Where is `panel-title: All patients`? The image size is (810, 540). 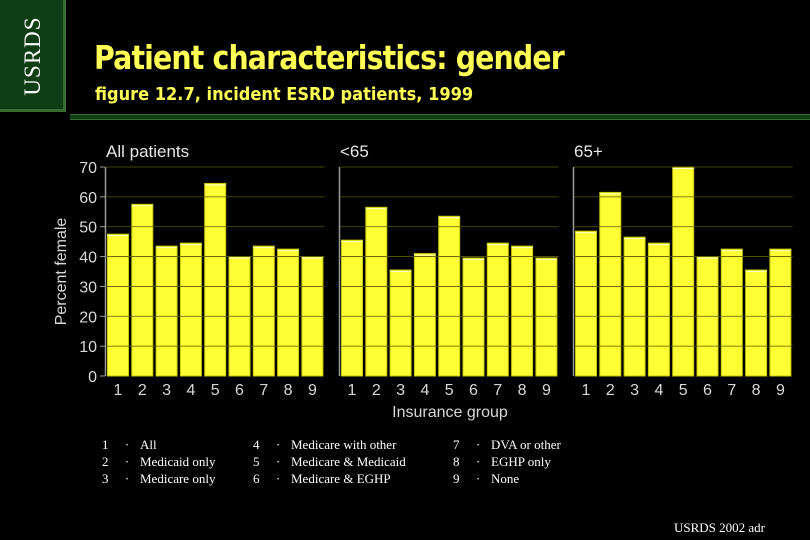 panel-title: All patients is located at coordinates (147, 151).